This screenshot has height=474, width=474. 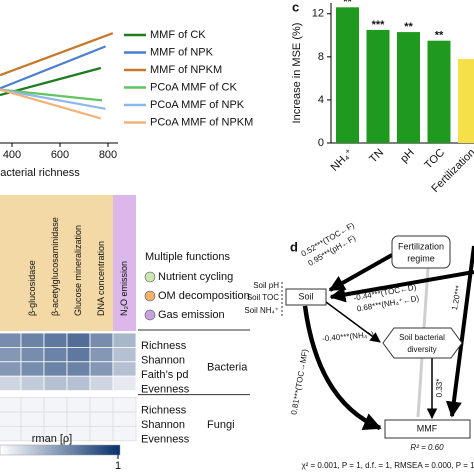 I want to click on legend-label: MMF of NPK, so click(x=182, y=52).